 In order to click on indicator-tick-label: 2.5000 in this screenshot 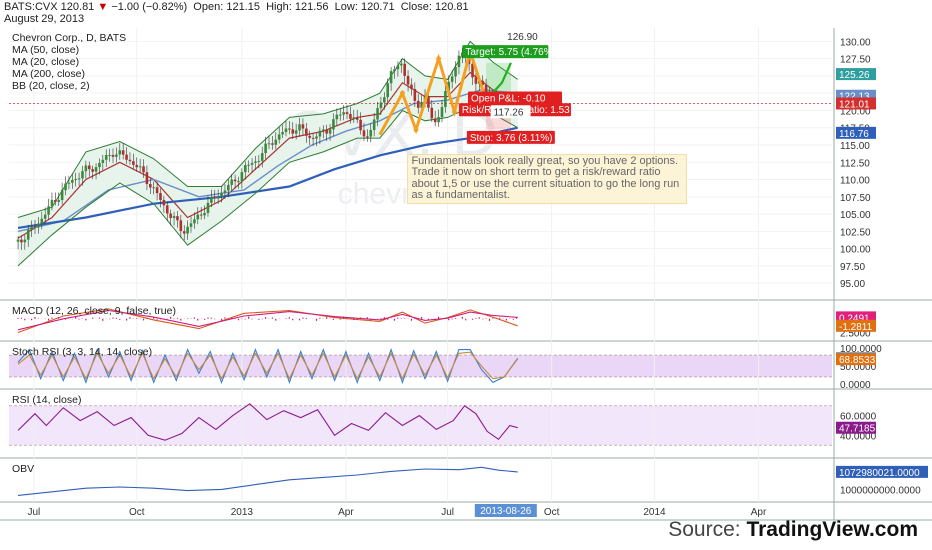, I will do `click(855, 334)`.